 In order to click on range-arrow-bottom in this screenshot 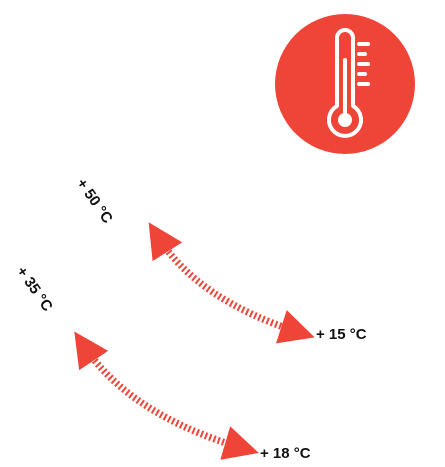, I will do `click(166, 395)`.